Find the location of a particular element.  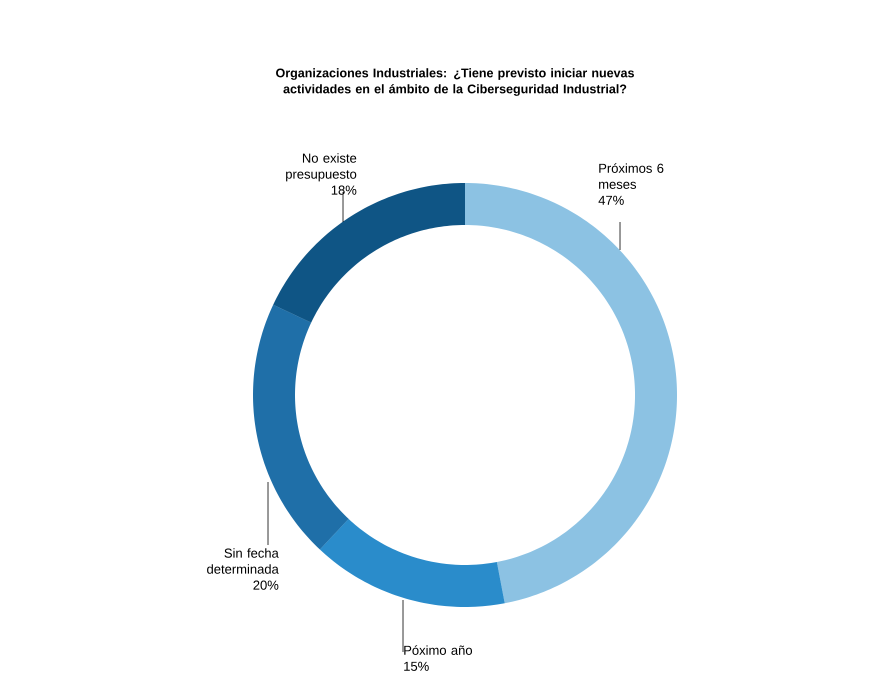

data-label: 20% is located at coordinates (265, 585).